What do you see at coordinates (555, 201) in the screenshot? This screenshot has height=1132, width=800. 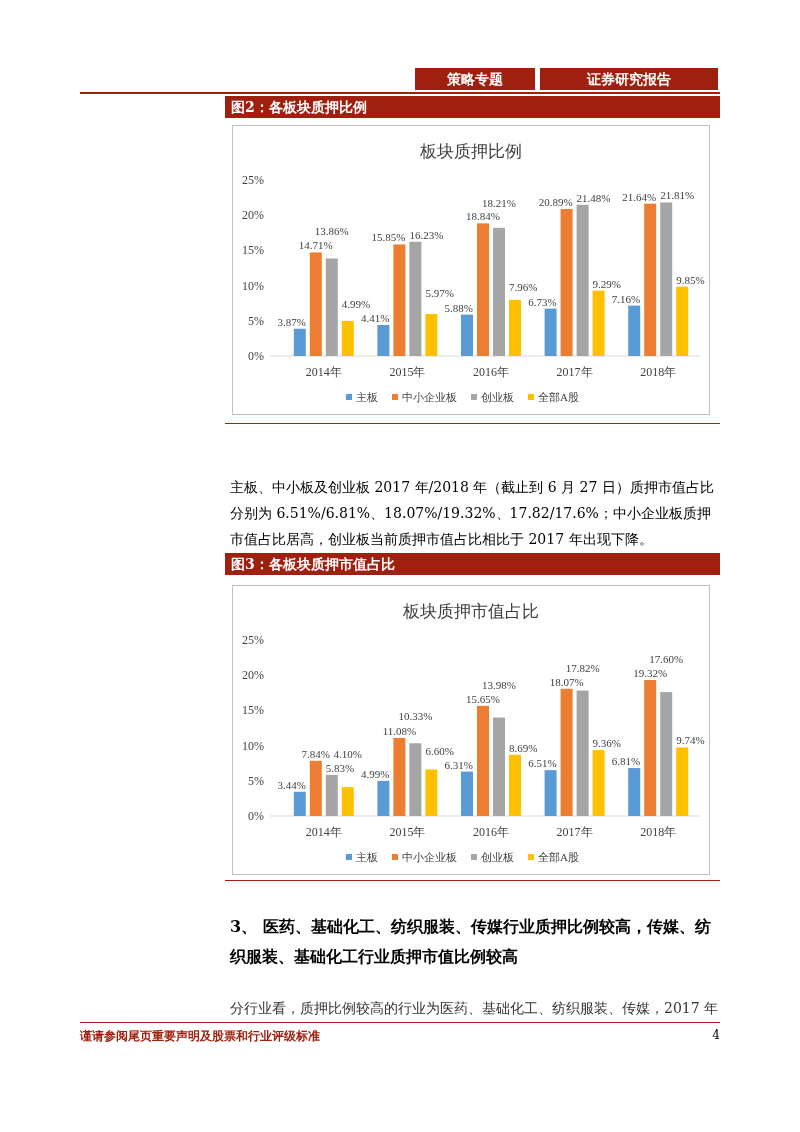 I see `data-label: 20.89%` at bounding box center [555, 201].